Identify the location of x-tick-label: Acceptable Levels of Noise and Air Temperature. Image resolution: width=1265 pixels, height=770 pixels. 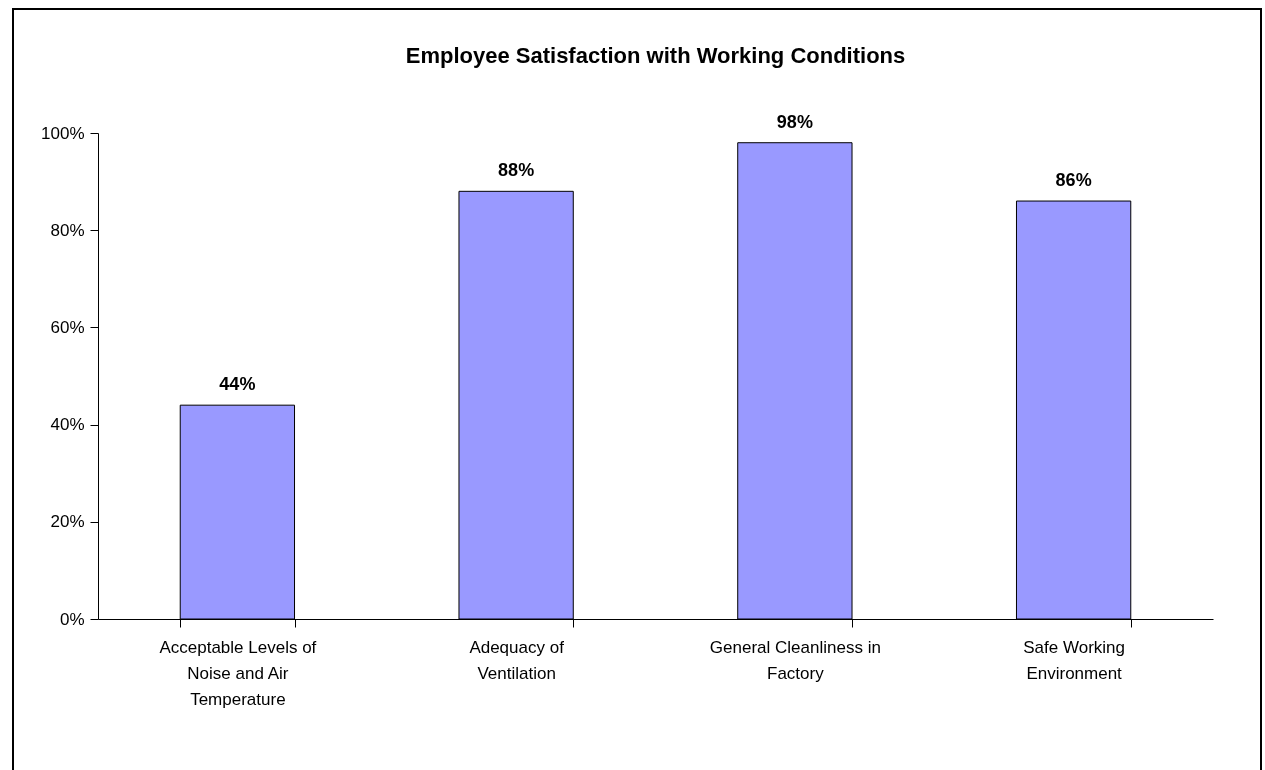
(238, 673).